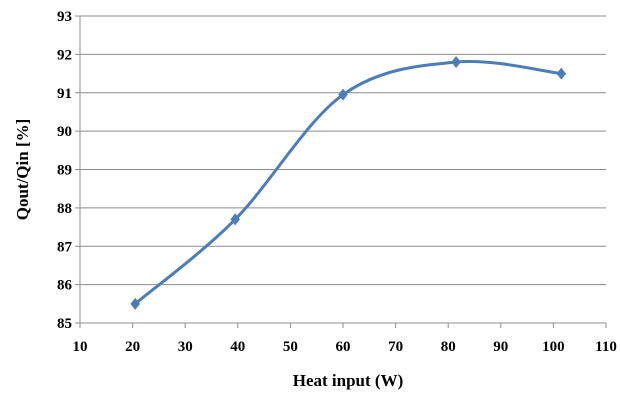 Image resolution: width=620 pixels, height=396 pixels. What do you see at coordinates (395, 347) in the screenshot?
I see `x-tick-label: 70` at bounding box center [395, 347].